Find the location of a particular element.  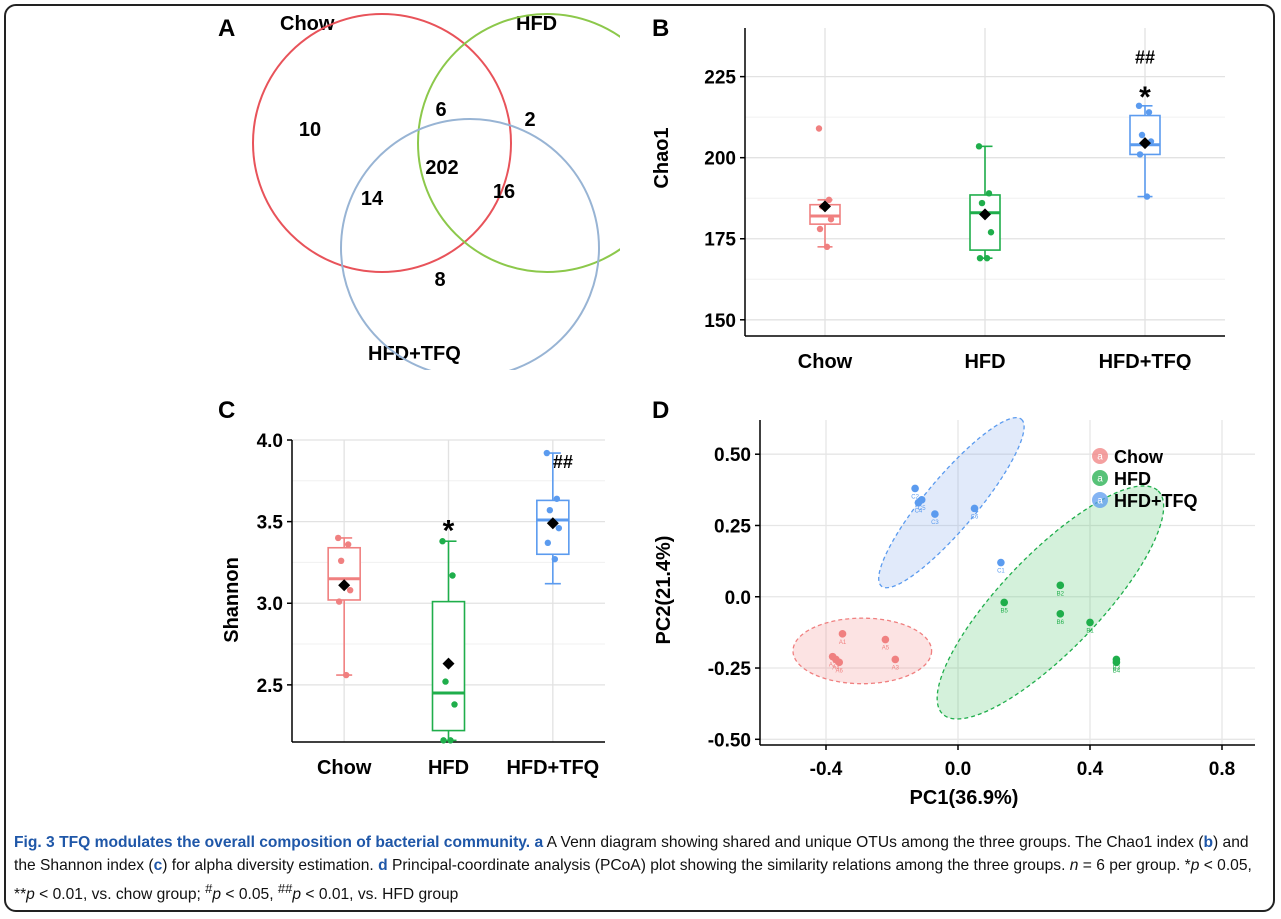

caption-letter-b: b is located at coordinates (1208, 842).